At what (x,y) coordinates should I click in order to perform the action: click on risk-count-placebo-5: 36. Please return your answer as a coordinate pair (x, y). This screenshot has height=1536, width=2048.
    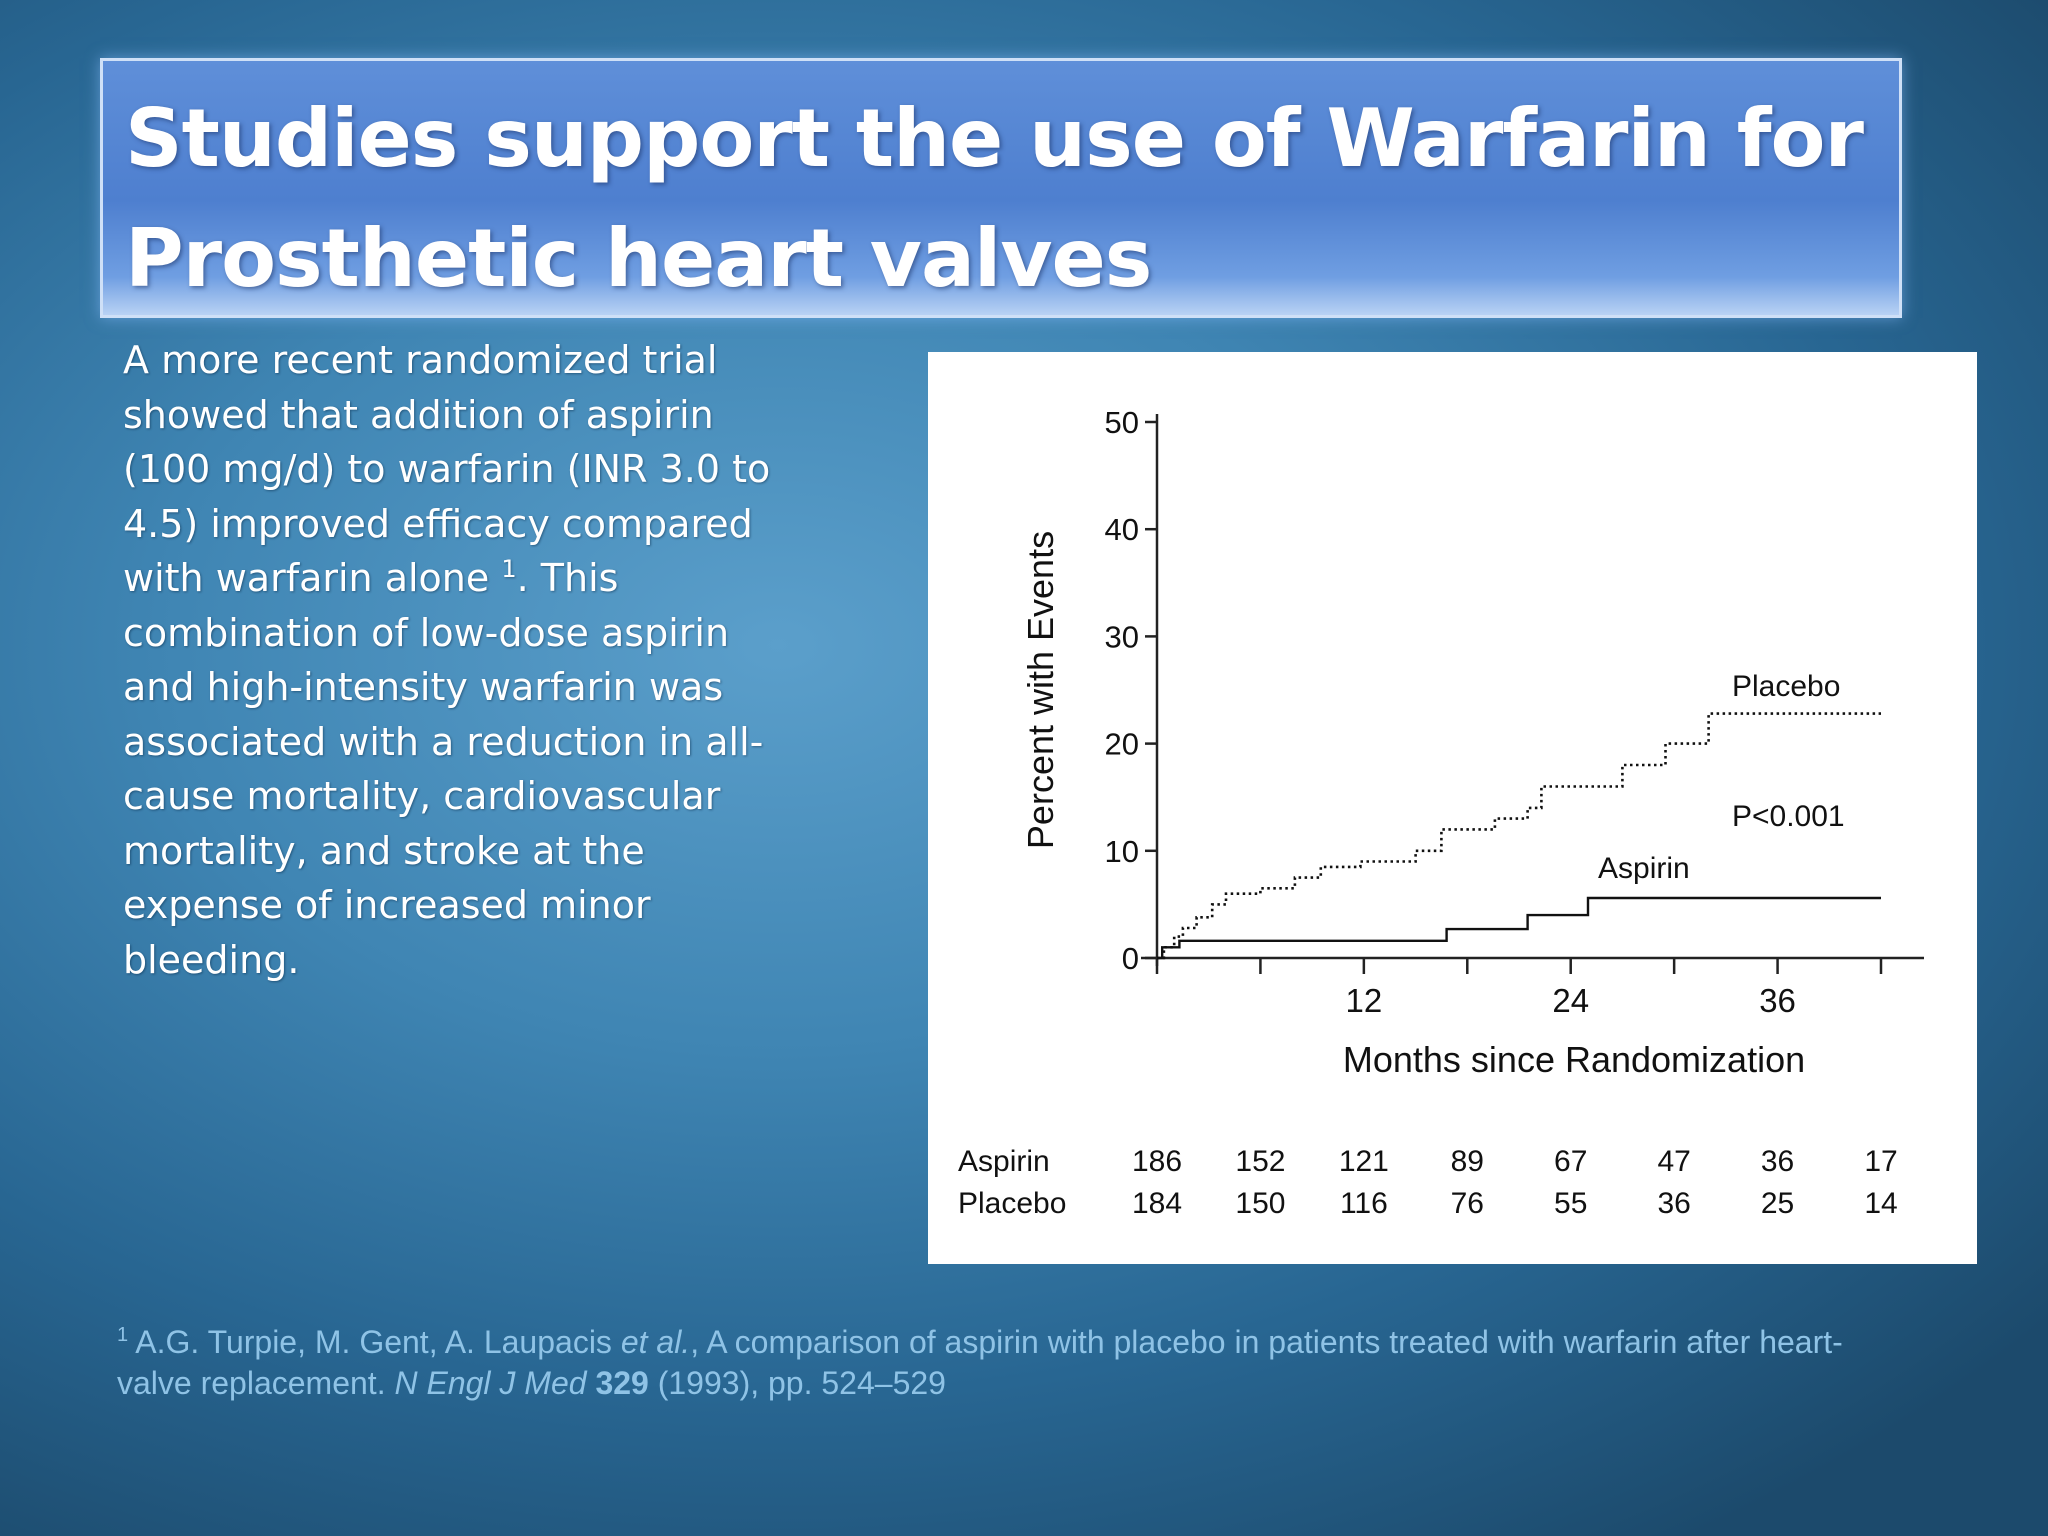
    Looking at the image, I should click on (1673, 1203).